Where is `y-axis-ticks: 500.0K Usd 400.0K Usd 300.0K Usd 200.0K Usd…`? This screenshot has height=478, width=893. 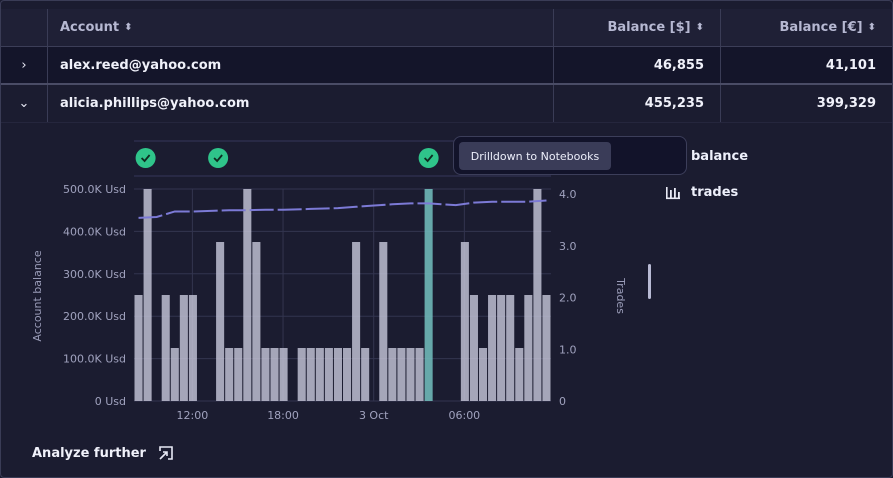
y-axis-ticks: 500.0K Usd 400.0K Usd 300.0K Usd 200.0K Usd… is located at coordinates (94, 295).